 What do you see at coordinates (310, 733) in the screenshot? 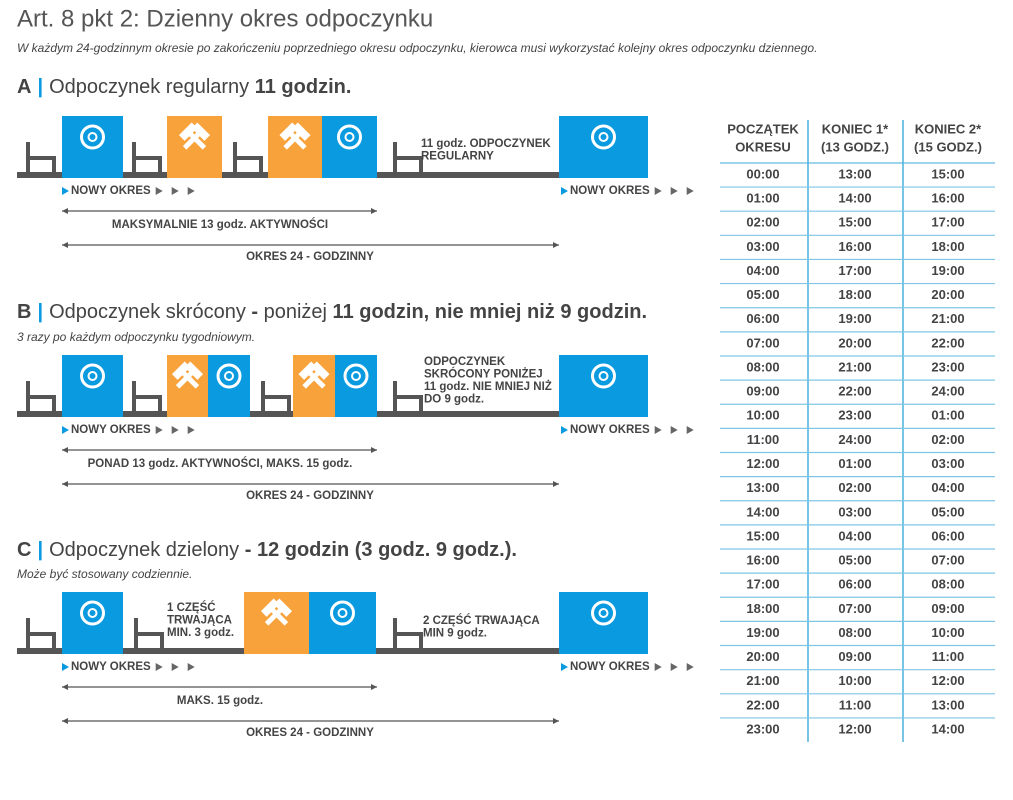
I see `period-label: OKRES 24 - GODZINNY` at bounding box center [310, 733].